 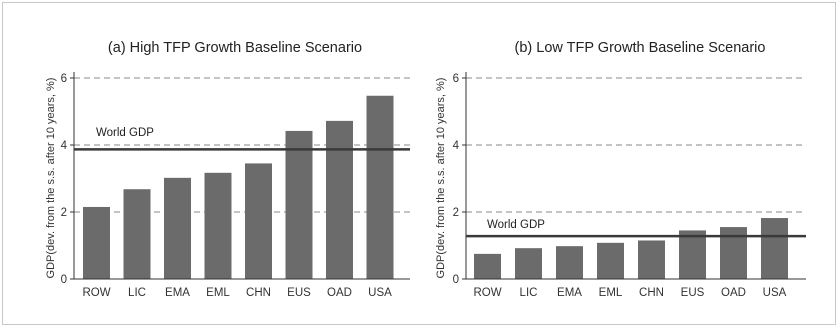 What do you see at coordinates (610, 260) in the screenshot?
I see `bar-eml-b` at bounding box center [610, 260].